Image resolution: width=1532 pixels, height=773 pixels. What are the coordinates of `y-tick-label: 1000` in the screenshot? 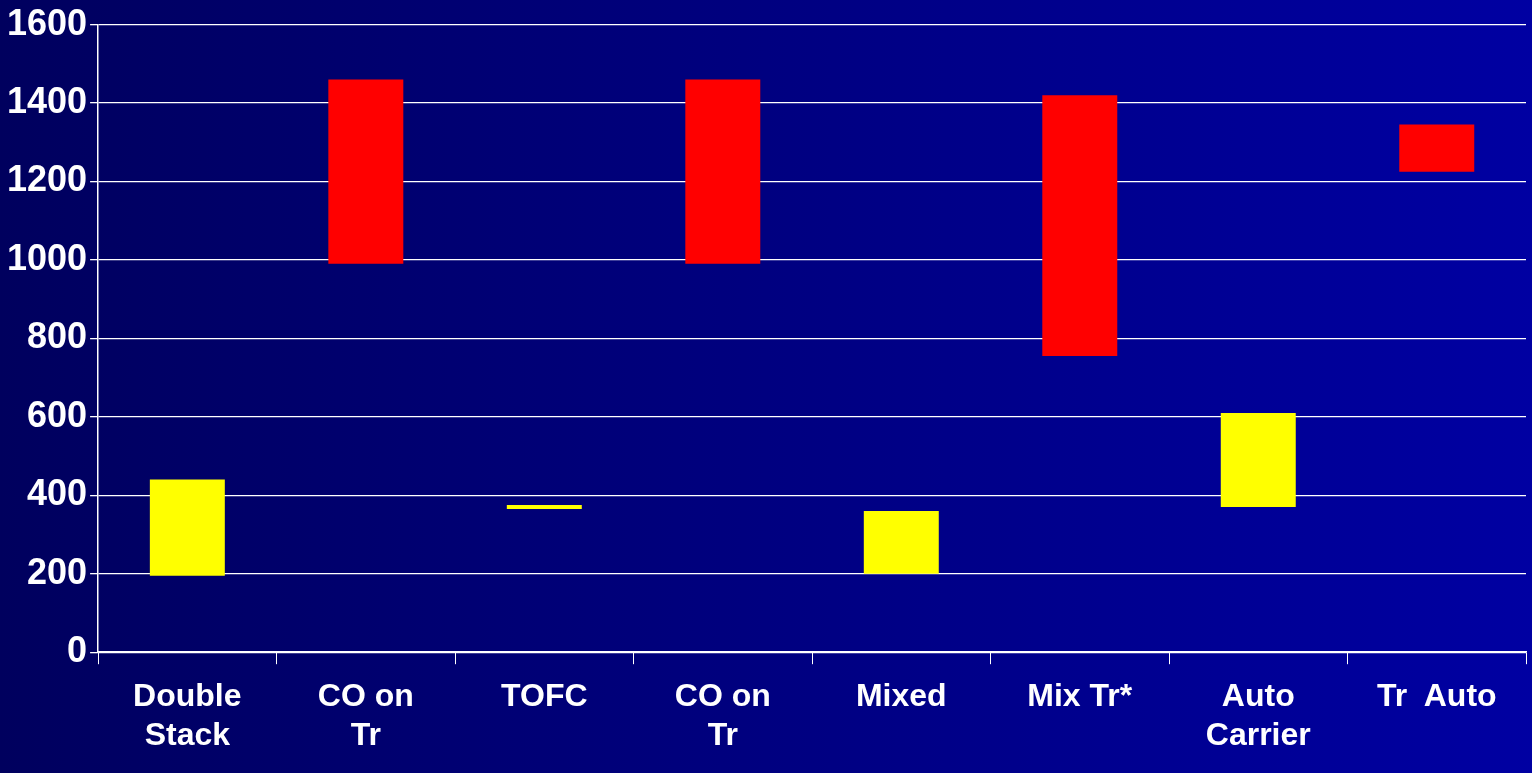 It's located at (47, 257).